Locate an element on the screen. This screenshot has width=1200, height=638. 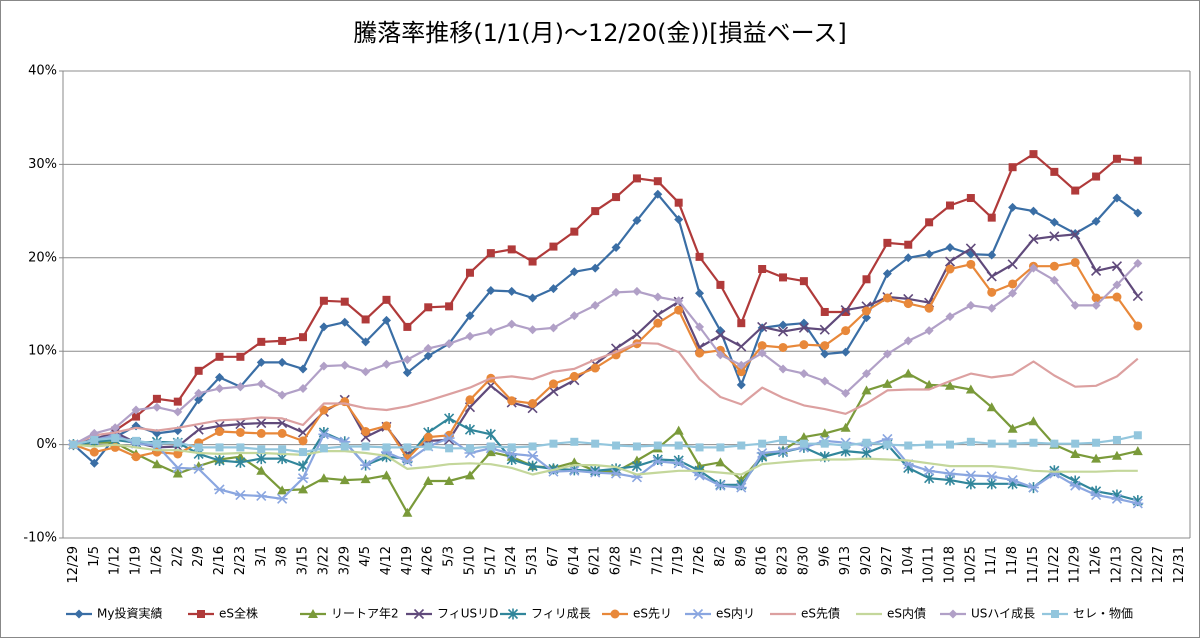
x-tick-label: 1/19 is located at coordinates (136, 560).